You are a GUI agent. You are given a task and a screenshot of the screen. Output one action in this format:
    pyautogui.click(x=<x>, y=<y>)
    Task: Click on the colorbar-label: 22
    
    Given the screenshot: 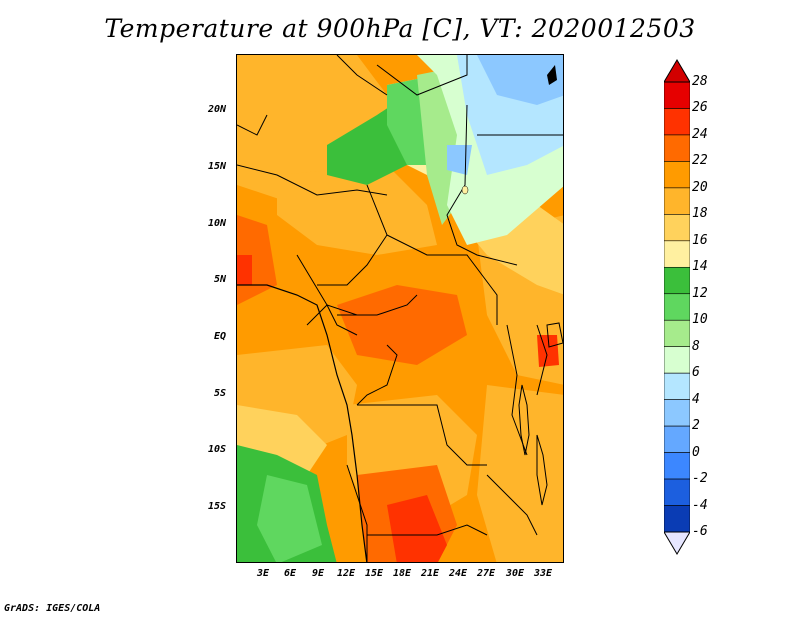 What is the action you would take?
    pyautogui.click(x=700, y=161)
    